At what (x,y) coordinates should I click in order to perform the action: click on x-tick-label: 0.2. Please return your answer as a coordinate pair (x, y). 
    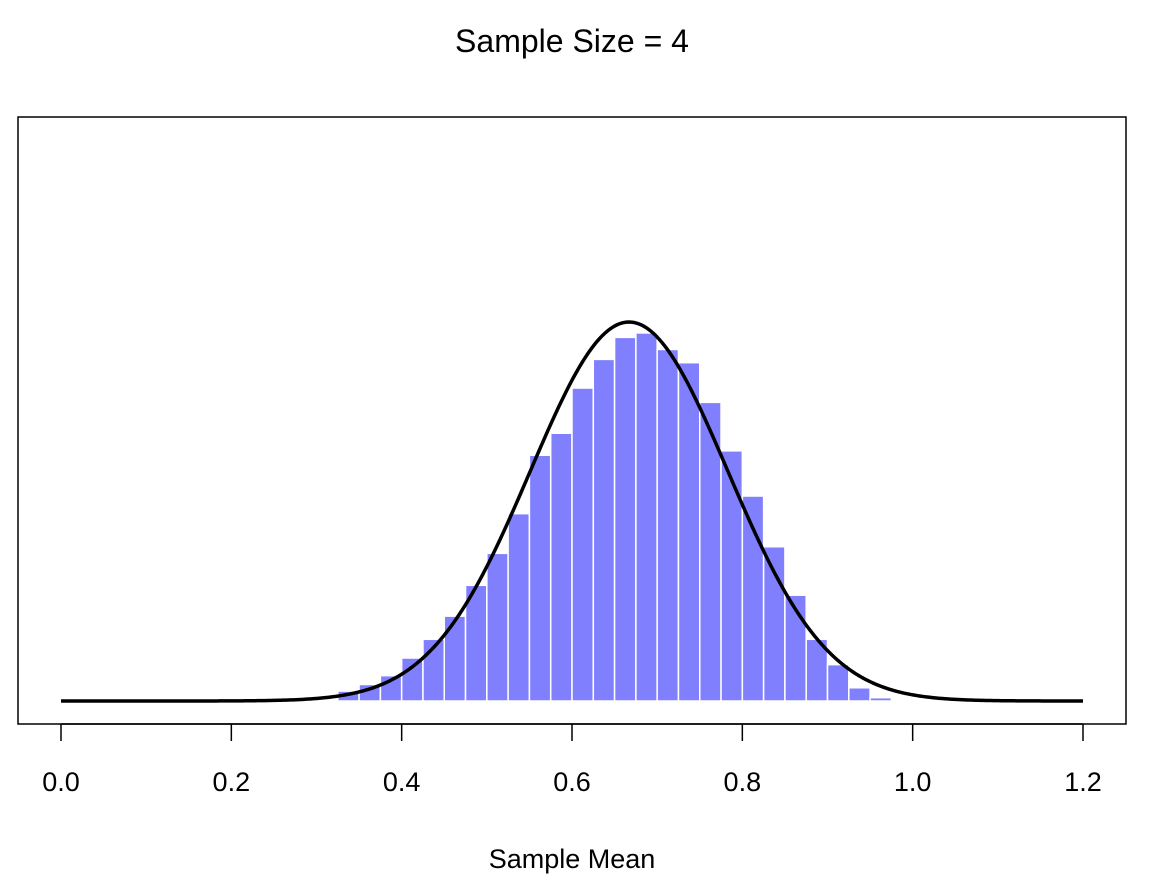
    Looking at the image, I should click on (232, 782).